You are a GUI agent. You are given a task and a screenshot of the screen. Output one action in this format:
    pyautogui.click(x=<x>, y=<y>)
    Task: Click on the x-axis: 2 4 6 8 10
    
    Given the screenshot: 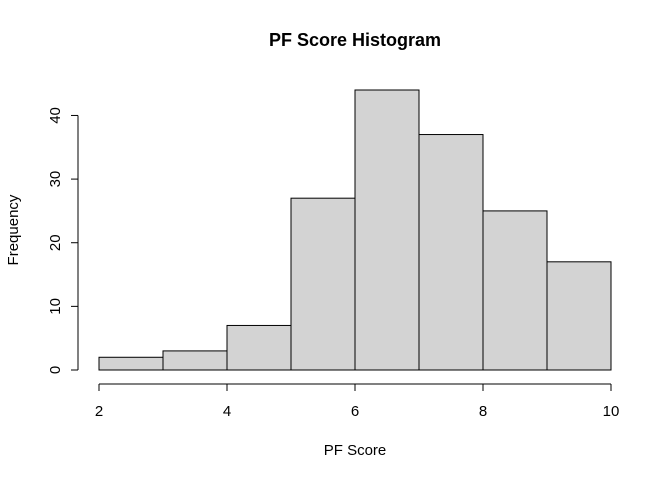 What is the action you would take?
    pyautogui.click(x=357, y=401)
    